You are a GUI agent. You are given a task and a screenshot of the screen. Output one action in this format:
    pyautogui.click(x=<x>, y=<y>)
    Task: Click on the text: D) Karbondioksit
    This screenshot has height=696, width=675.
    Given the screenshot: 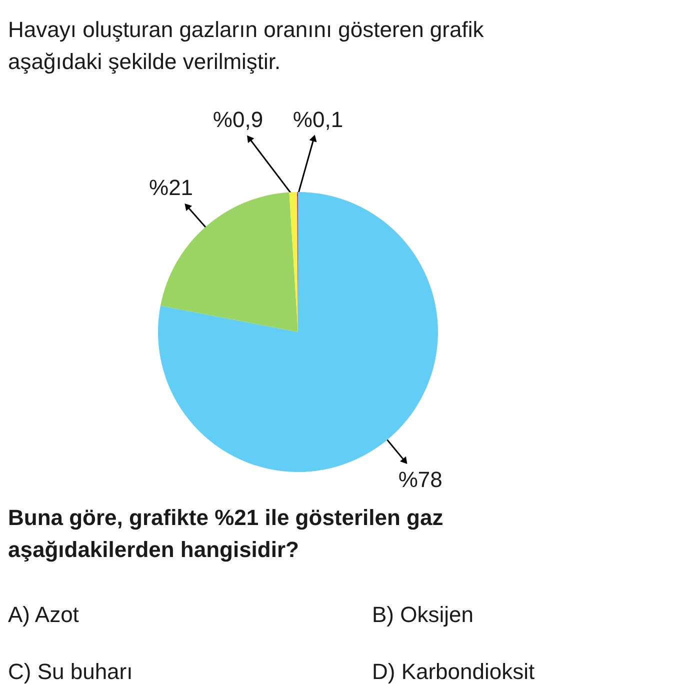 What is the action you would take?
    pyautogui.click(x=453, y=671)
    